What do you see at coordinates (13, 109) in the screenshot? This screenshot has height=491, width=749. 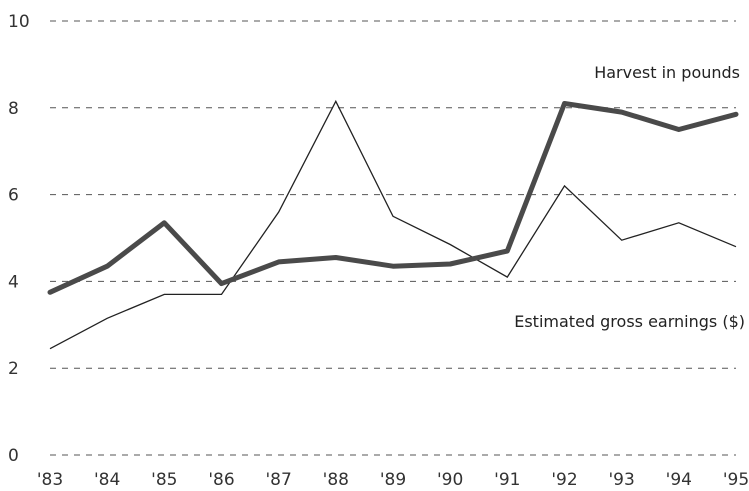 I see `y-tick-label: 8` at bounding box center [13, 109].